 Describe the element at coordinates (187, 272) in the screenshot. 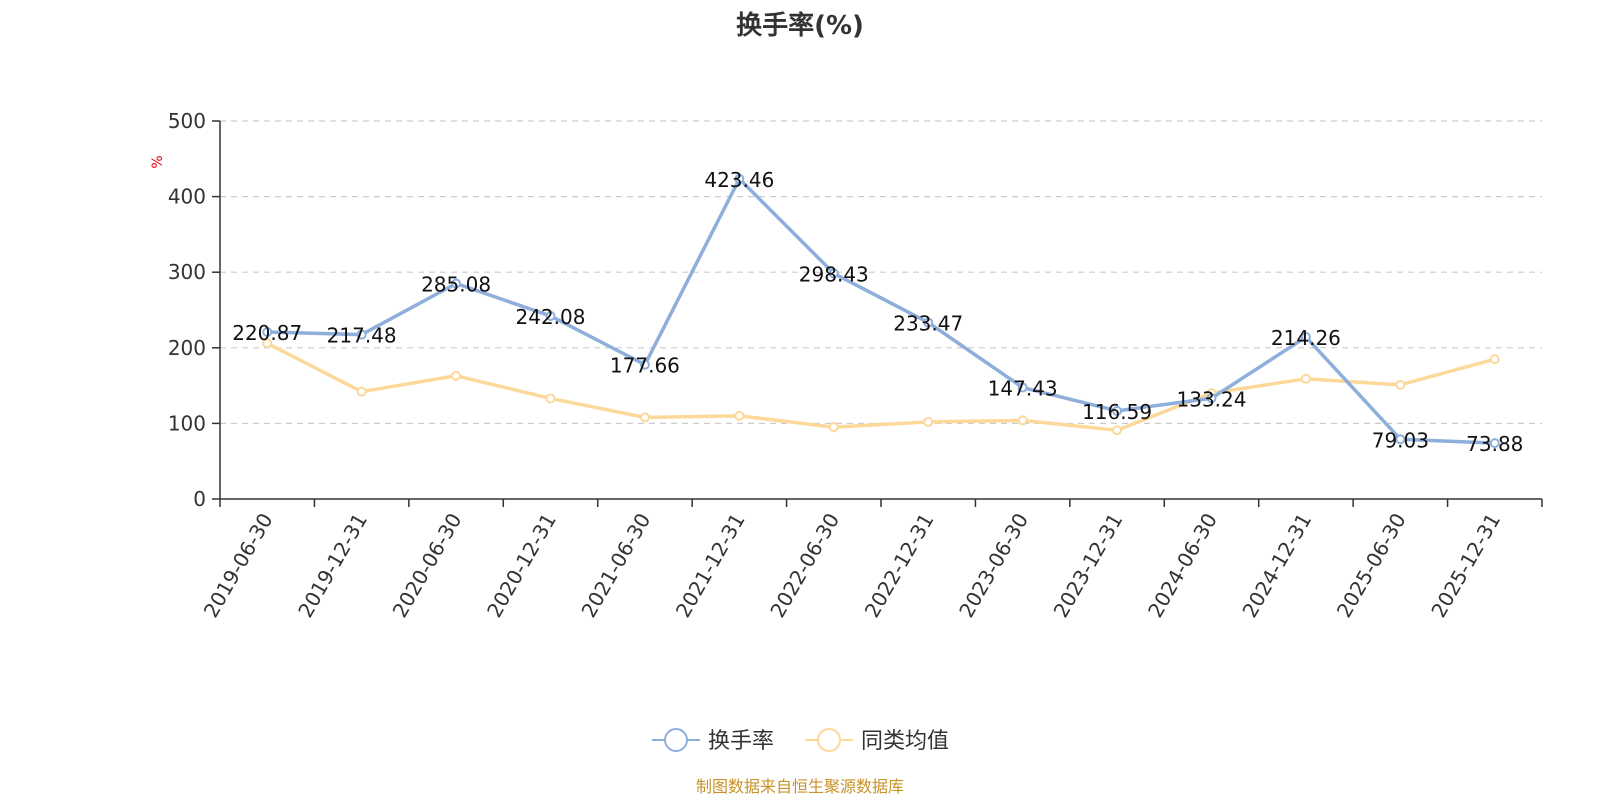

I see `y-tick-label: 300` at that location.